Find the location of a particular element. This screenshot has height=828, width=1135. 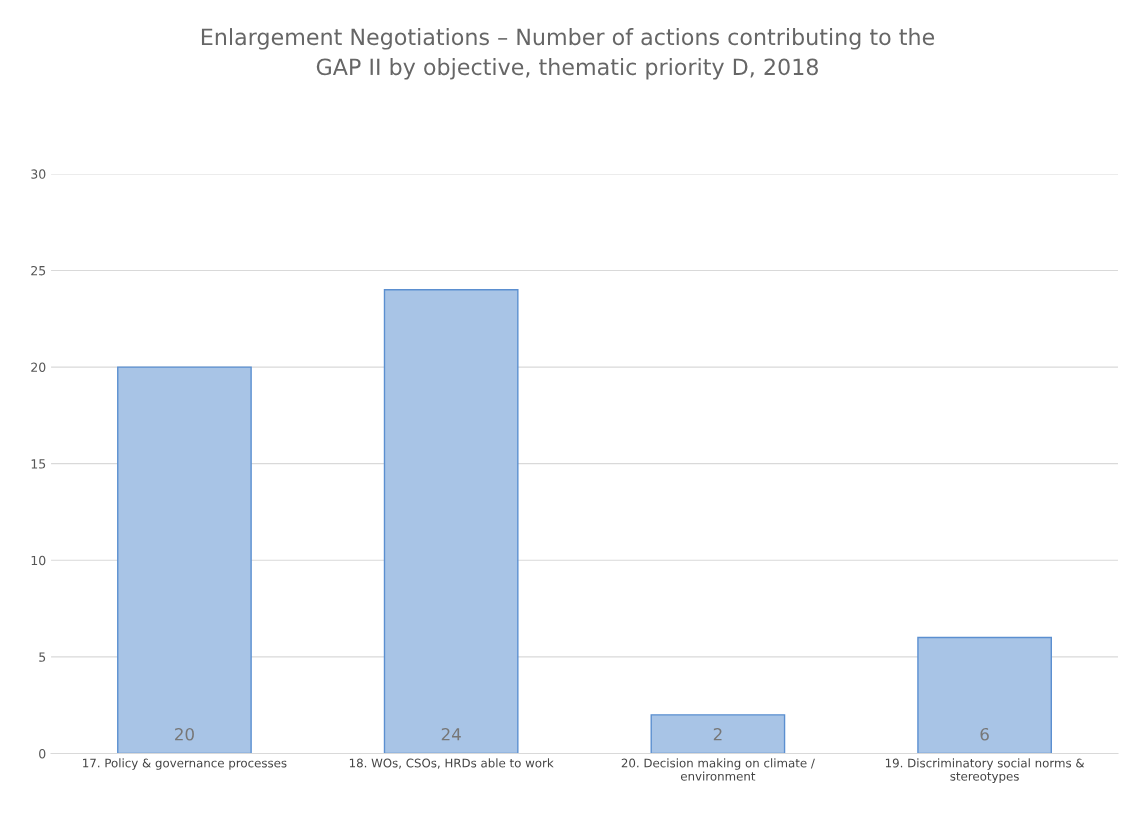

data-label: 24 is located at coordinates (451, 734).